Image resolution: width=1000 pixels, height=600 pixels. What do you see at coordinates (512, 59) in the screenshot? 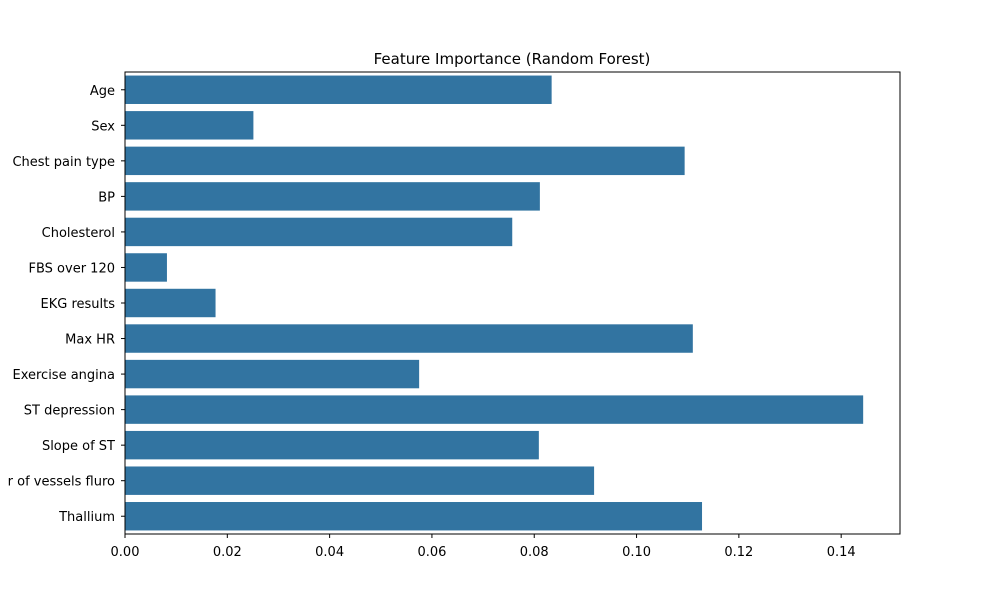
I see `chart-title: Feature Importance (Random Forest)` at bounding box center [512, 59].